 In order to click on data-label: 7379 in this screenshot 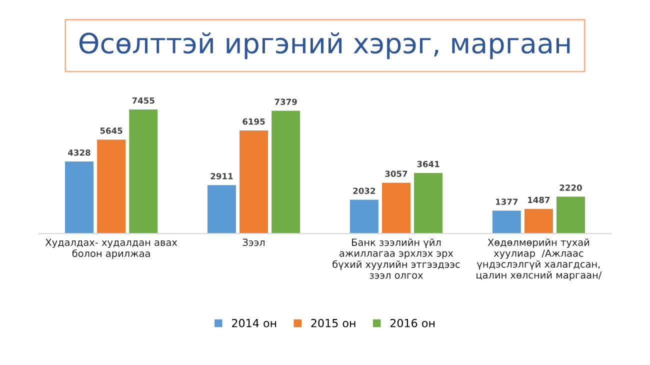, I will do `click(285, 101)`.